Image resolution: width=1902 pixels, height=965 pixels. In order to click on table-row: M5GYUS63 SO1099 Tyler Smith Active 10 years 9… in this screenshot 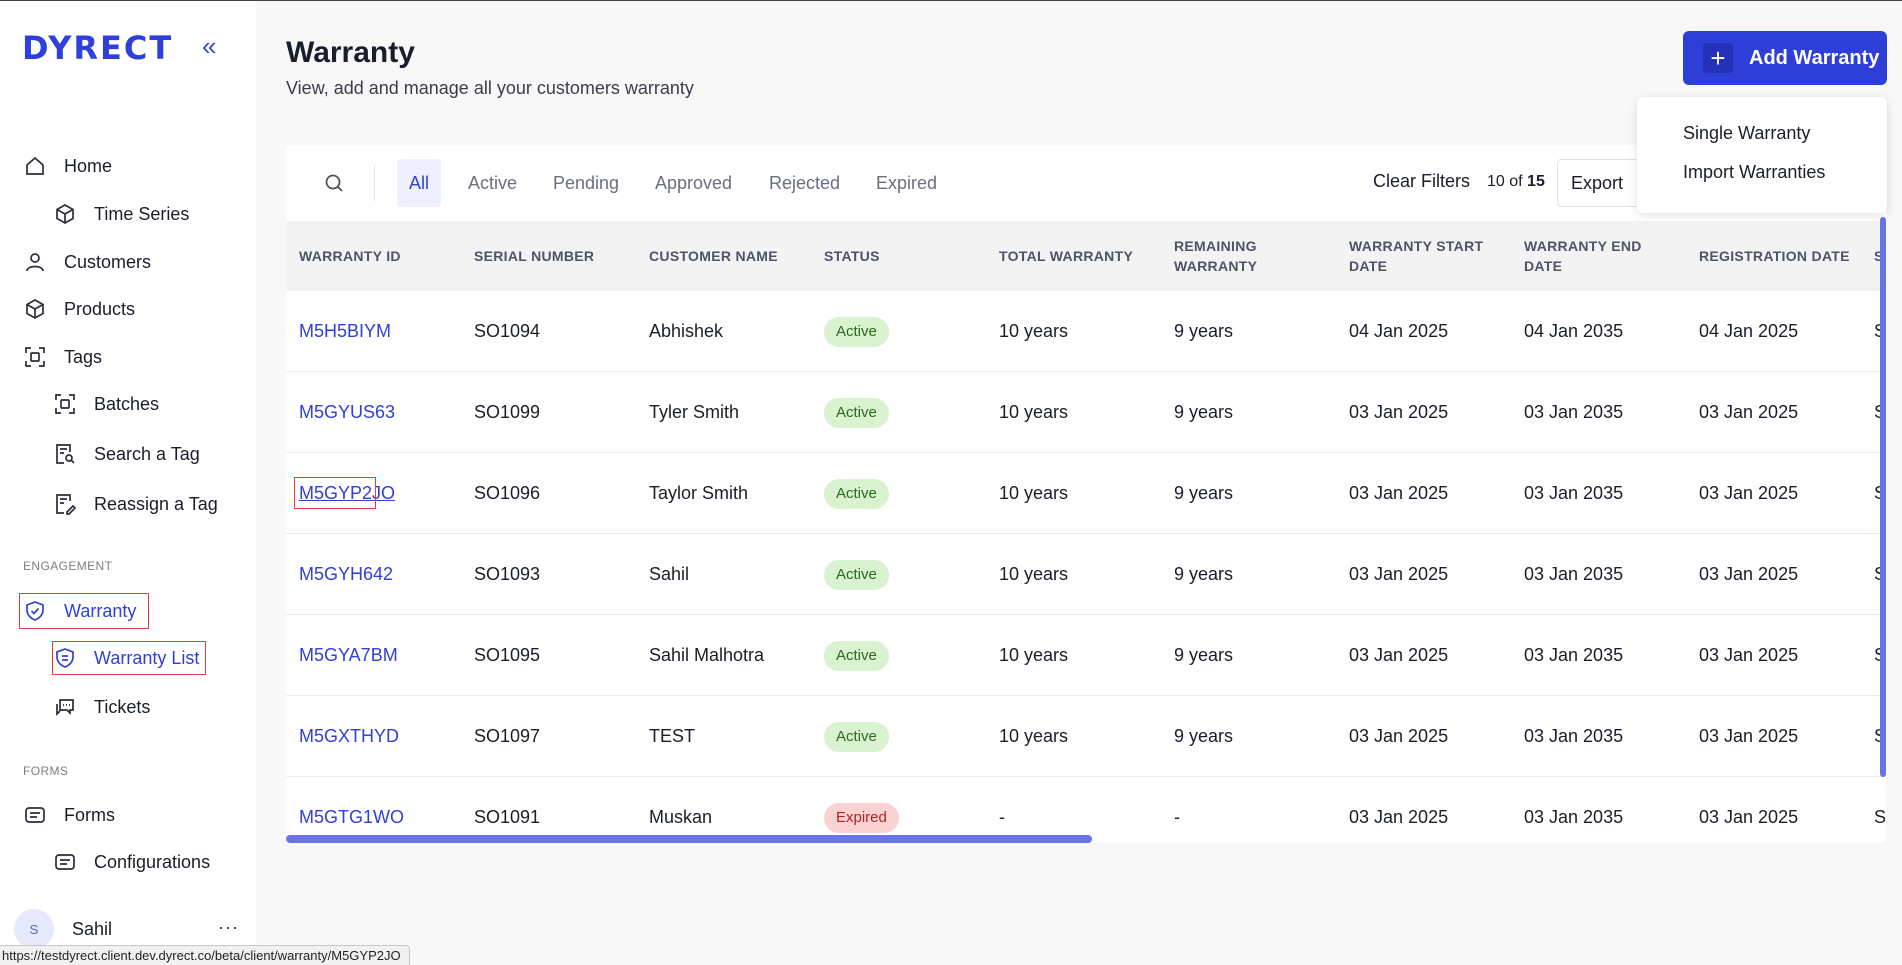, I will do `click(1086, 412)`.